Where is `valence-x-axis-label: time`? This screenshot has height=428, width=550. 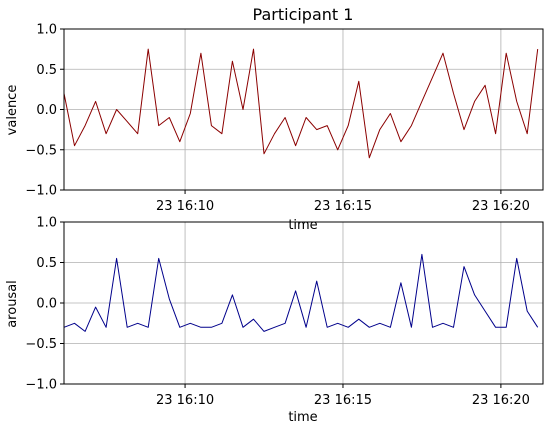 valence-x-axis-label: time is located at coordinates (302, 225).